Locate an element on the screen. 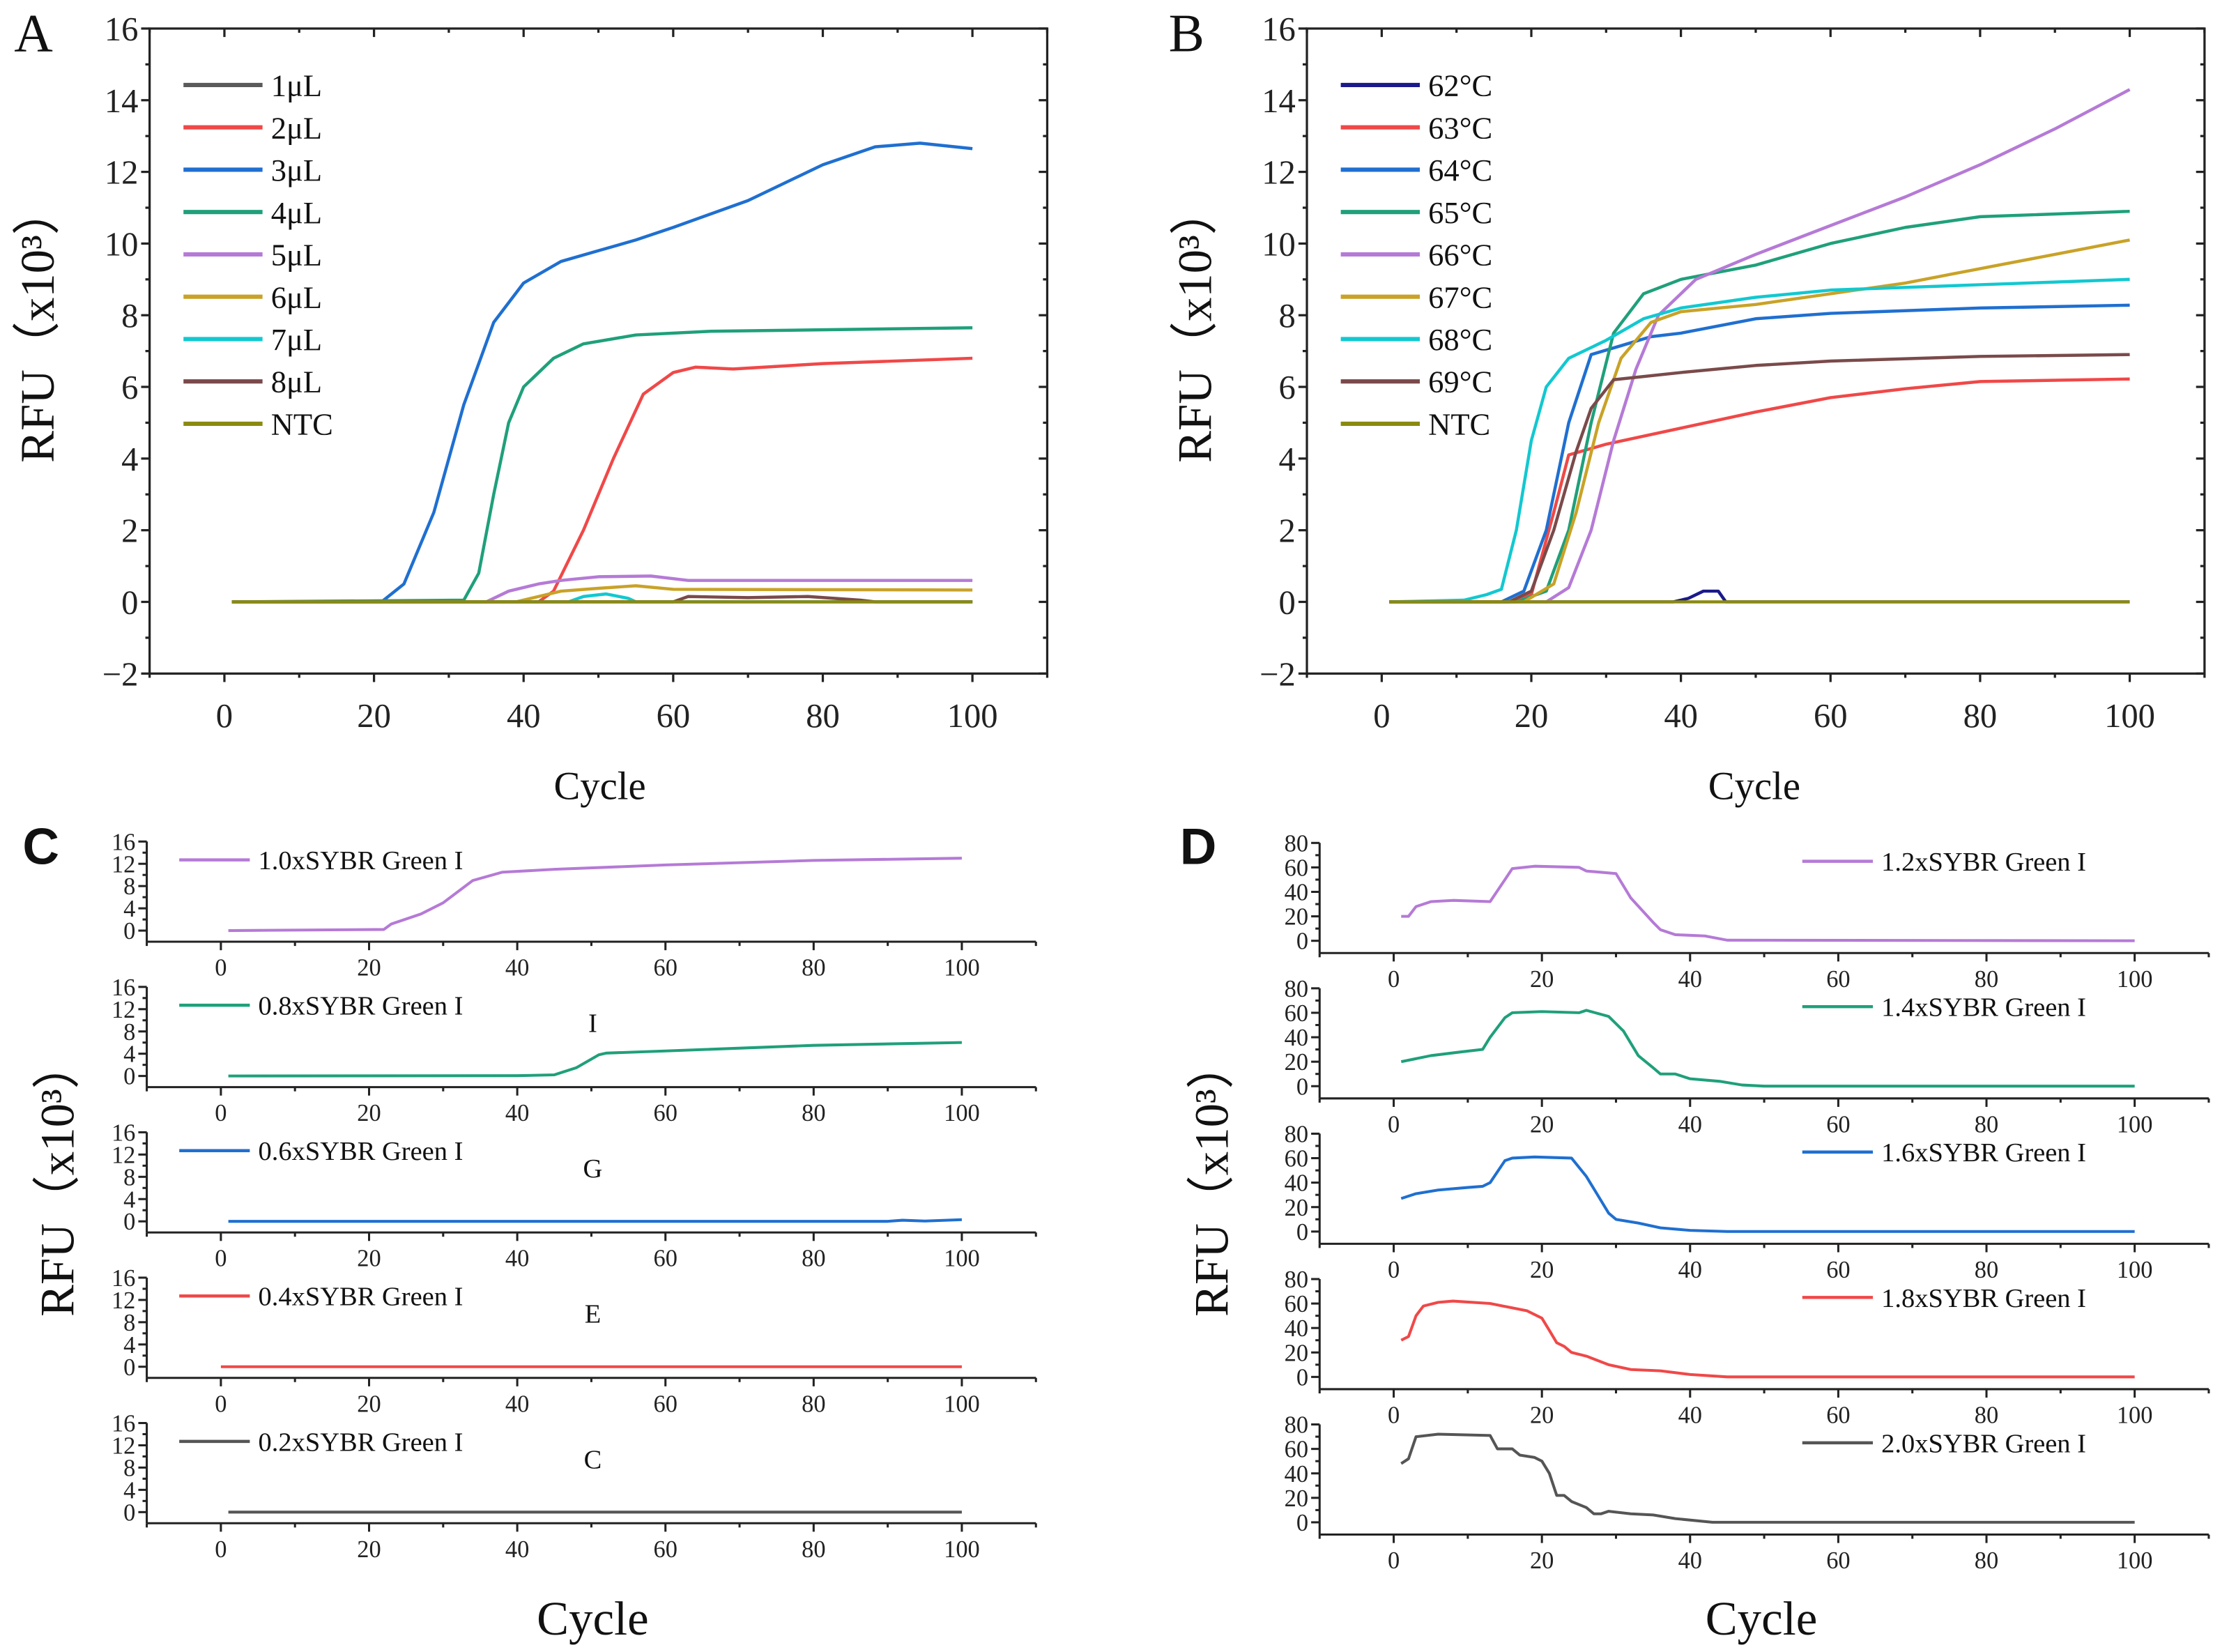 This screenshot has height=1652, width=2213. panel-label: A is located at coordinates (33, 33).